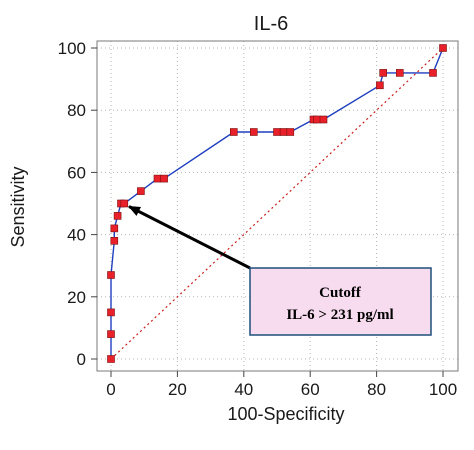 The width and height of the screenshot is (474, 450). What do you see at coordinates (76, 297) in the screenshot?
I see `y-tick-label: 20` at bounding box center [76, 297].